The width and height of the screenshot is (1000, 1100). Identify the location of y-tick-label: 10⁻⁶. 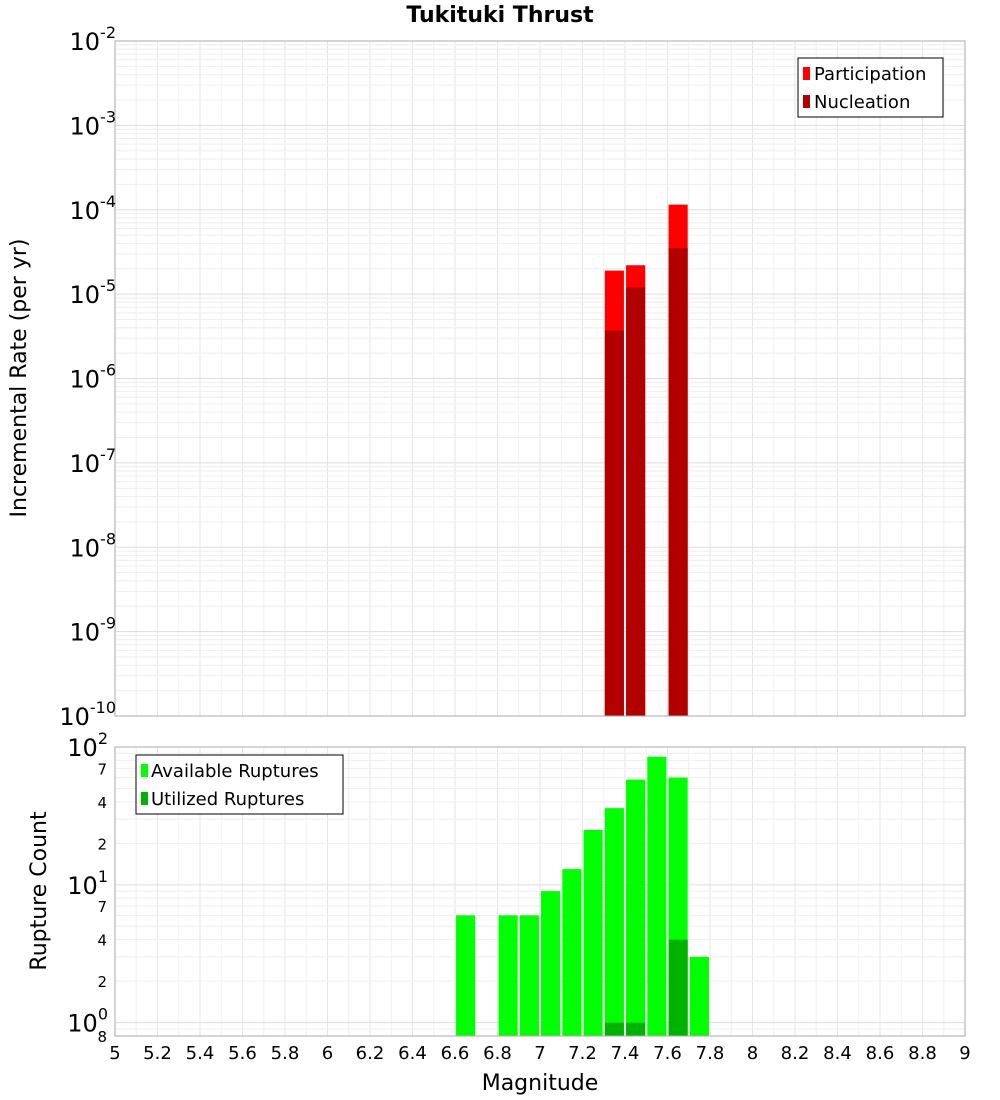
(93, 377).